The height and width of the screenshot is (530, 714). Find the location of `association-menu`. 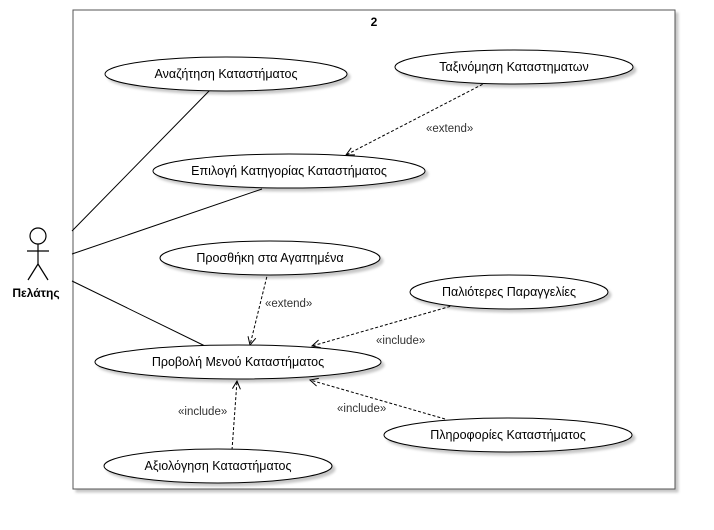

association-menu is located at coordinates (138, 313).